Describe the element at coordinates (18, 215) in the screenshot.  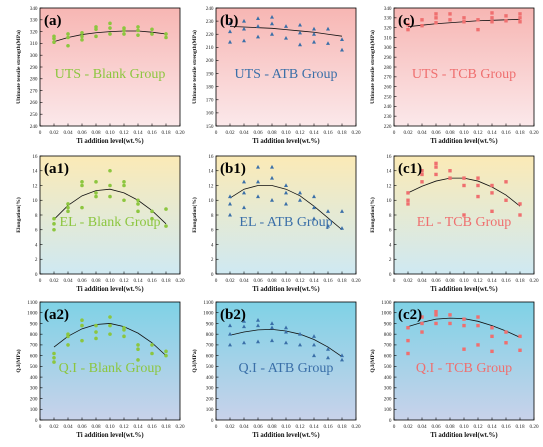
I see `y-axis-label: Elongation(%)` at that location.